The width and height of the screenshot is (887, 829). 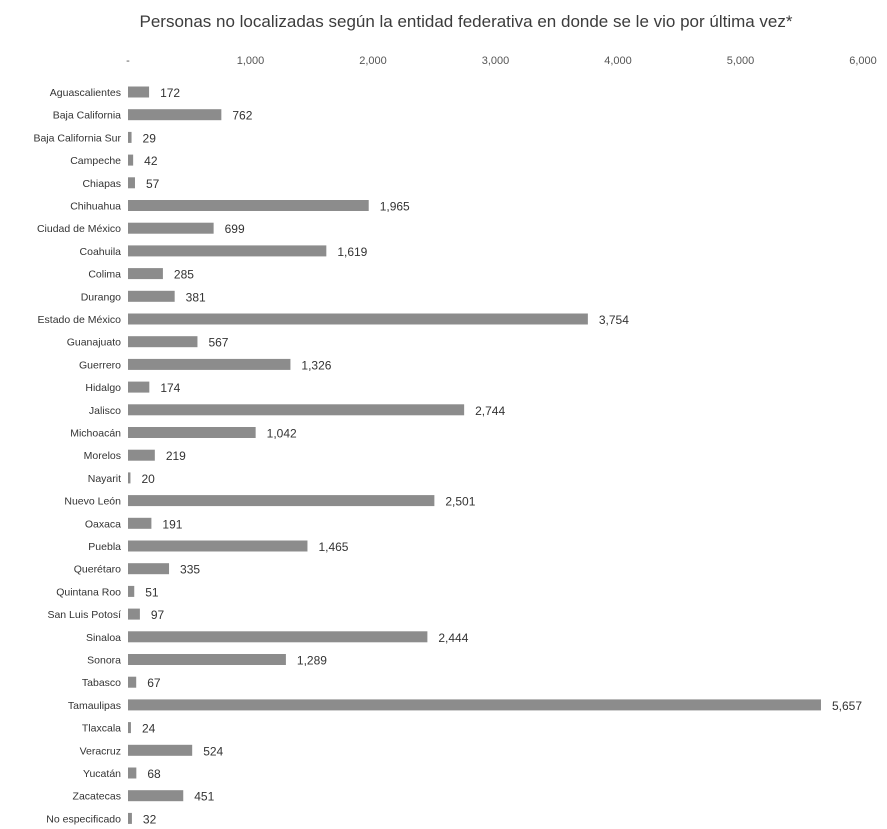 I want to click on category-label: Guanajuato, so click(x=94, y=343).